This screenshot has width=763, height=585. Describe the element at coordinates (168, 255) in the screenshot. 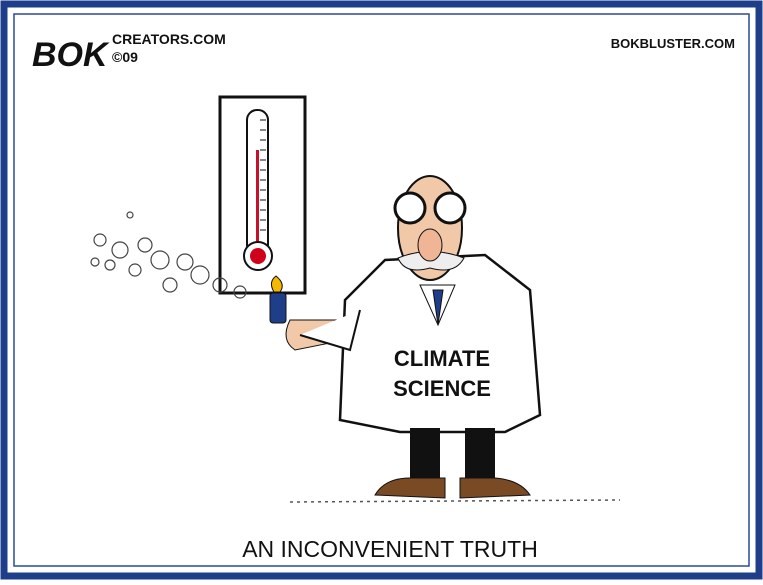

I see `smoke` at that location.